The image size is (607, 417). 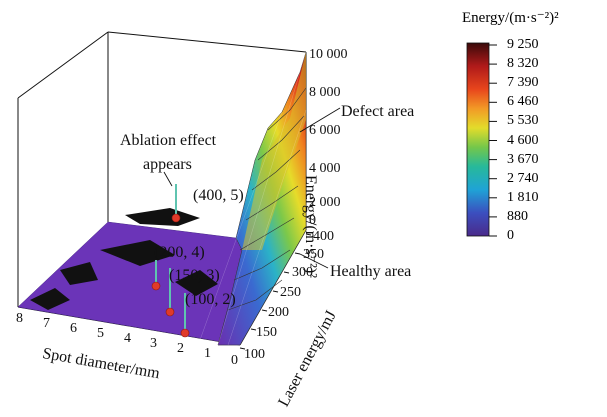 I want to click on floor-dark-patches, so click(x=124, y=259).